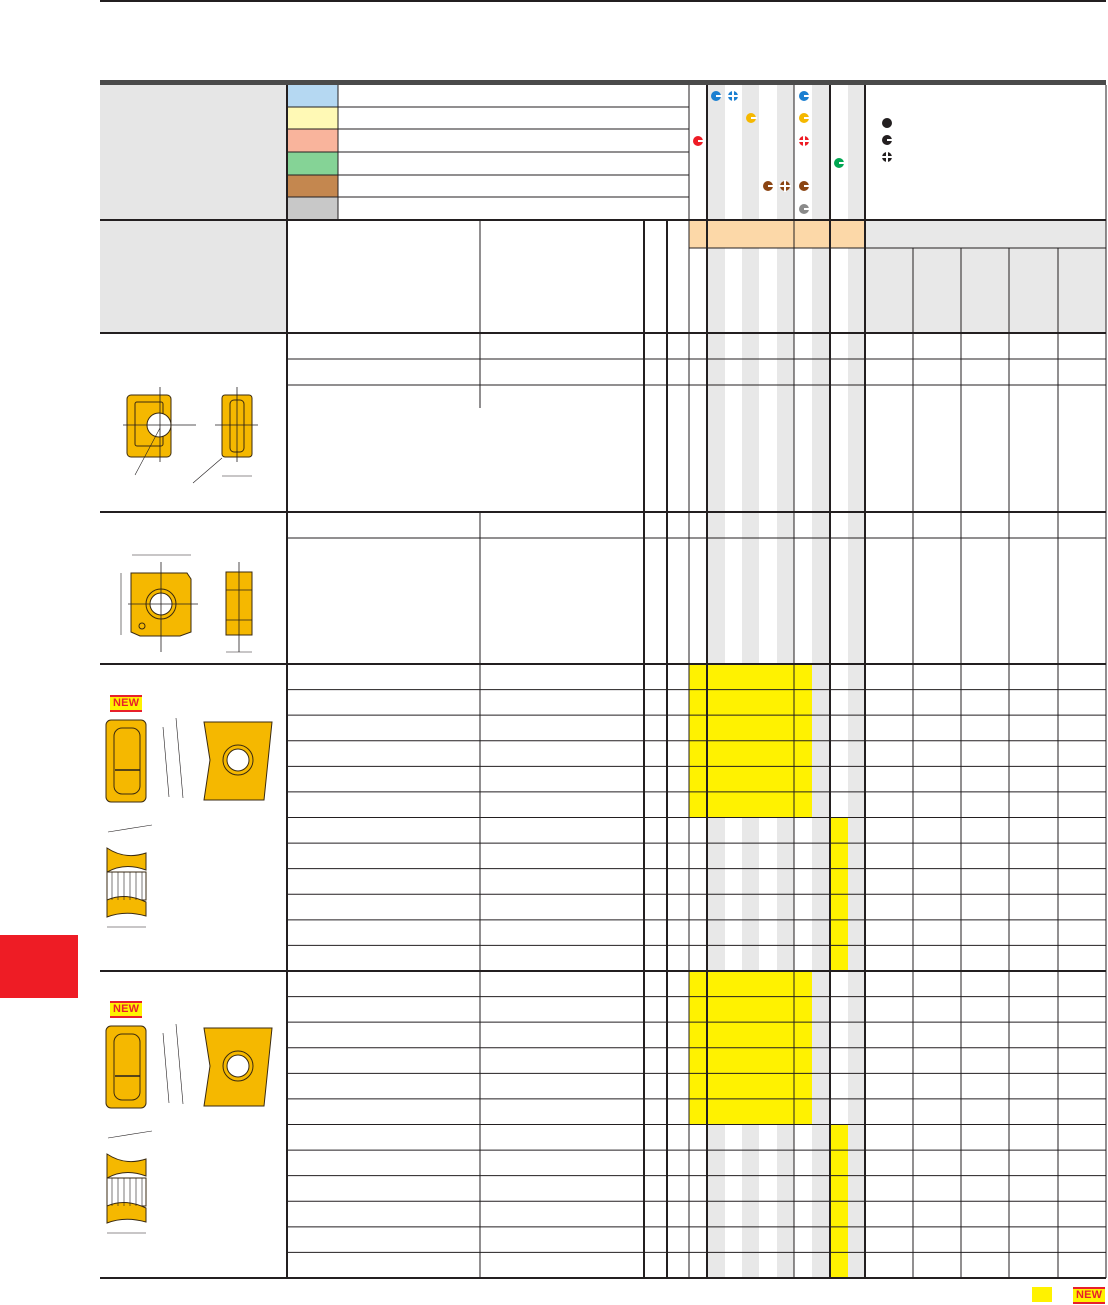  What do you see at coordinates (126, 1009) in the screenshot?
I see `new-badge-section-4: NEW` at bounding box center [126, 1009].